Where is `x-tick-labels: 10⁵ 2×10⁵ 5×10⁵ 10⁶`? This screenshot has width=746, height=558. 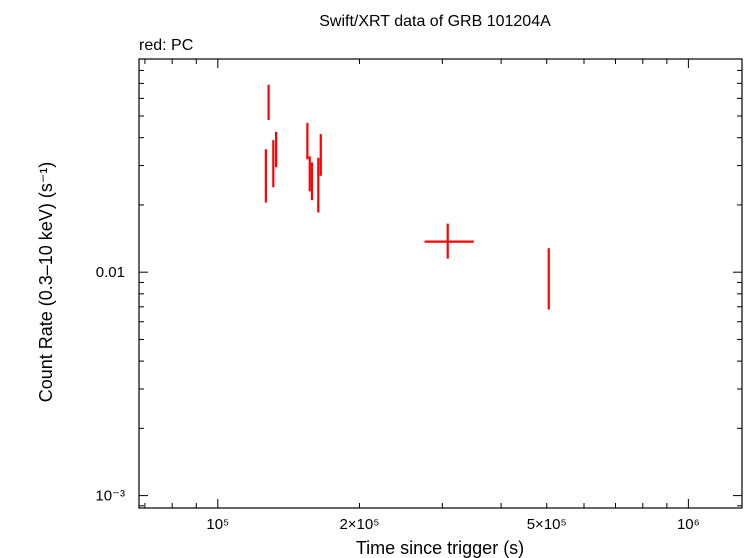 x-tick-labels: 10⁵ 2×10⁵ 5×10⁵ 10⁶ is located at coordinates (452, 524).